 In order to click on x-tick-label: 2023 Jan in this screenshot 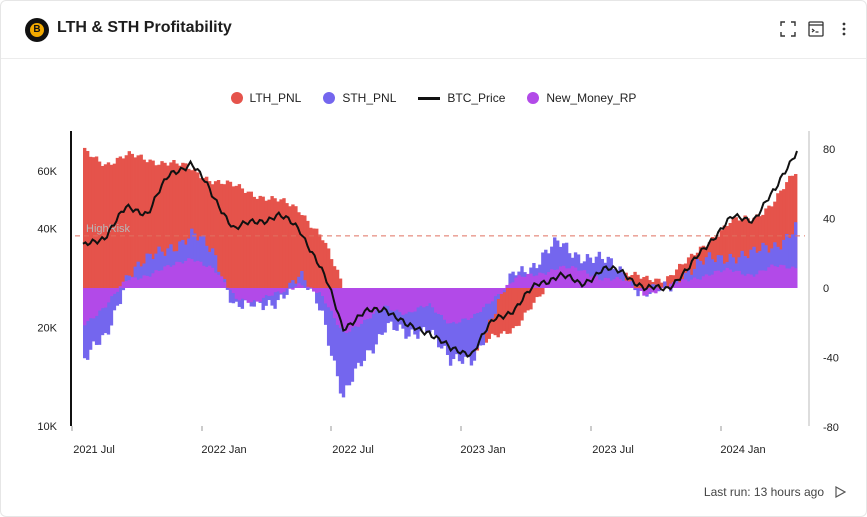, I will do `click(482, 450)`.